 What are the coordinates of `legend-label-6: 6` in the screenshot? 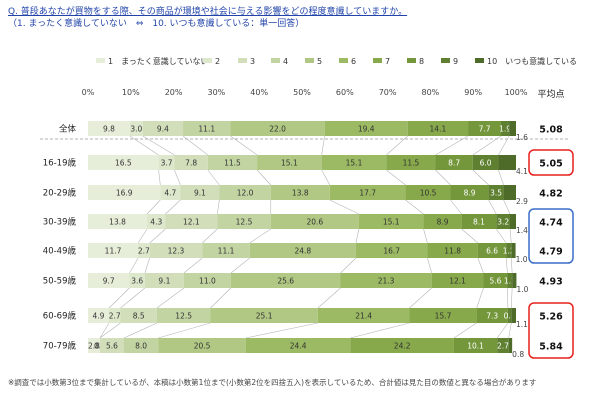 It's located at (353, 61).